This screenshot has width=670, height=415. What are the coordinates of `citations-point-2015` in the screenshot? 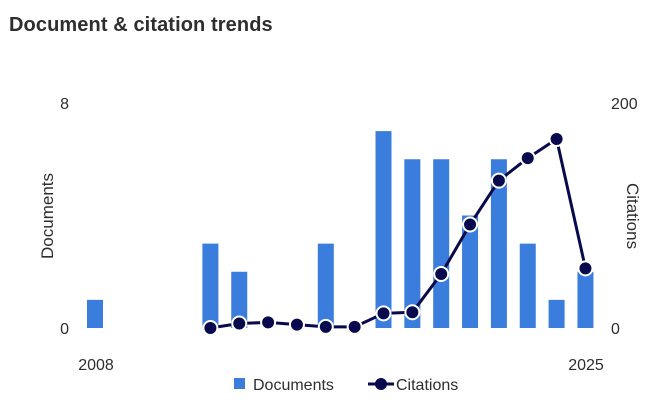 It's located at (296, 324).